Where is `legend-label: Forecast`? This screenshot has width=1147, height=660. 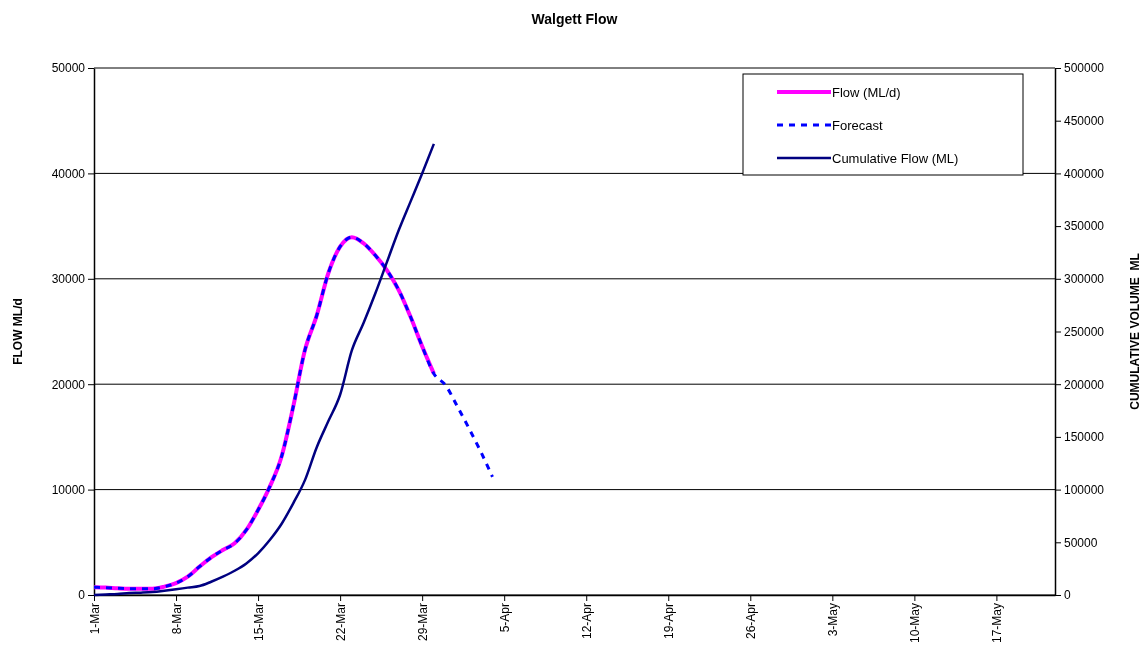 legend-label: Forecast is located at coordinates (857, 125).